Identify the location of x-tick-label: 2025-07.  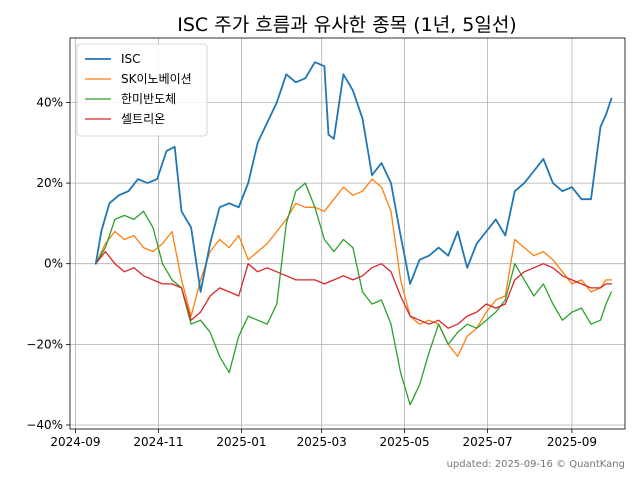
(488, 442).